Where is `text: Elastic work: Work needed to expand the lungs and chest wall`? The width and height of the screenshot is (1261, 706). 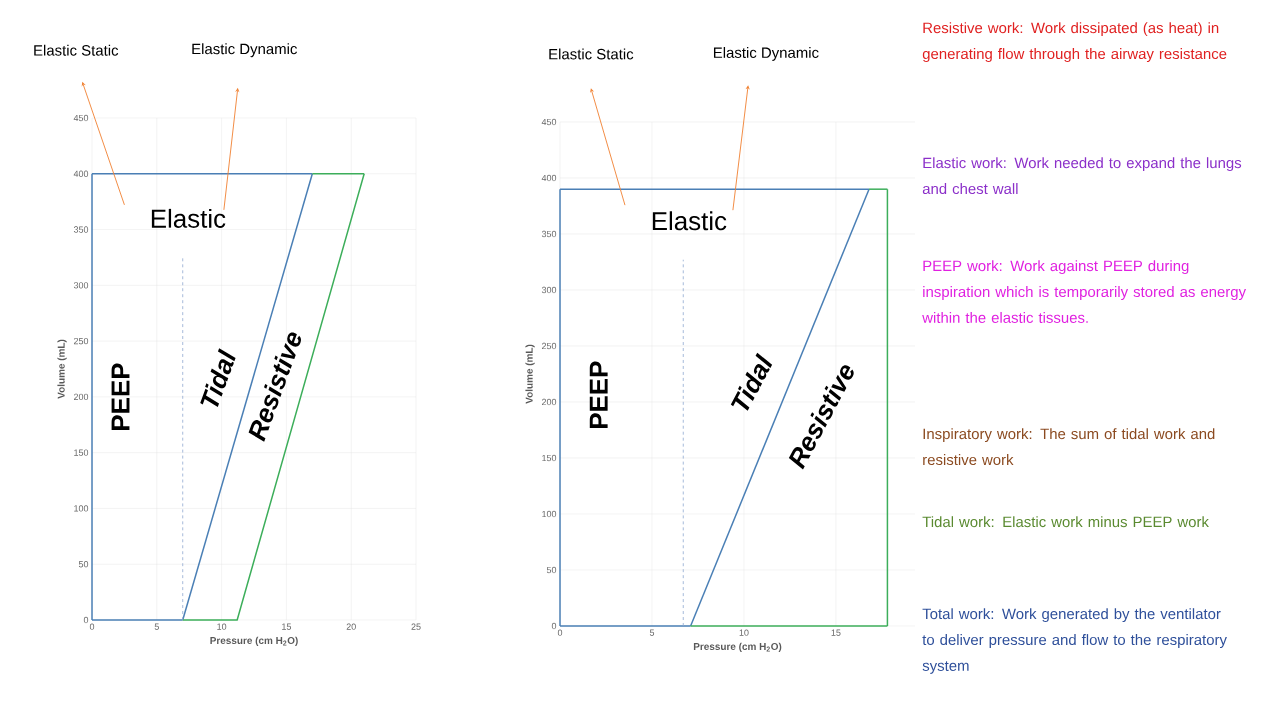 text: Elastic work: Work needed to expand the lungs and chest wall is located at coordinates (1082, 176).